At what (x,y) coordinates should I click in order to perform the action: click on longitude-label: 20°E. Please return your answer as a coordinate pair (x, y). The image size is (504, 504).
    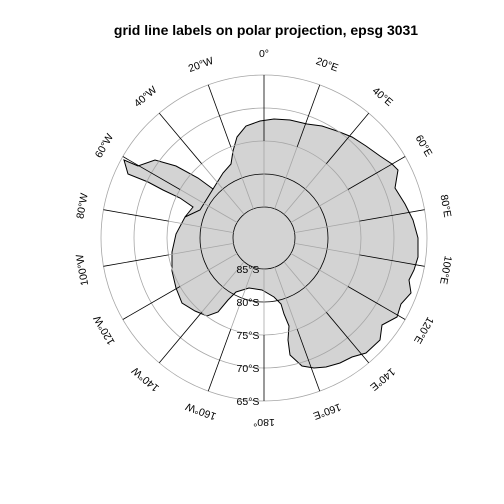
    Looking at the image, I should click on (327, 64).